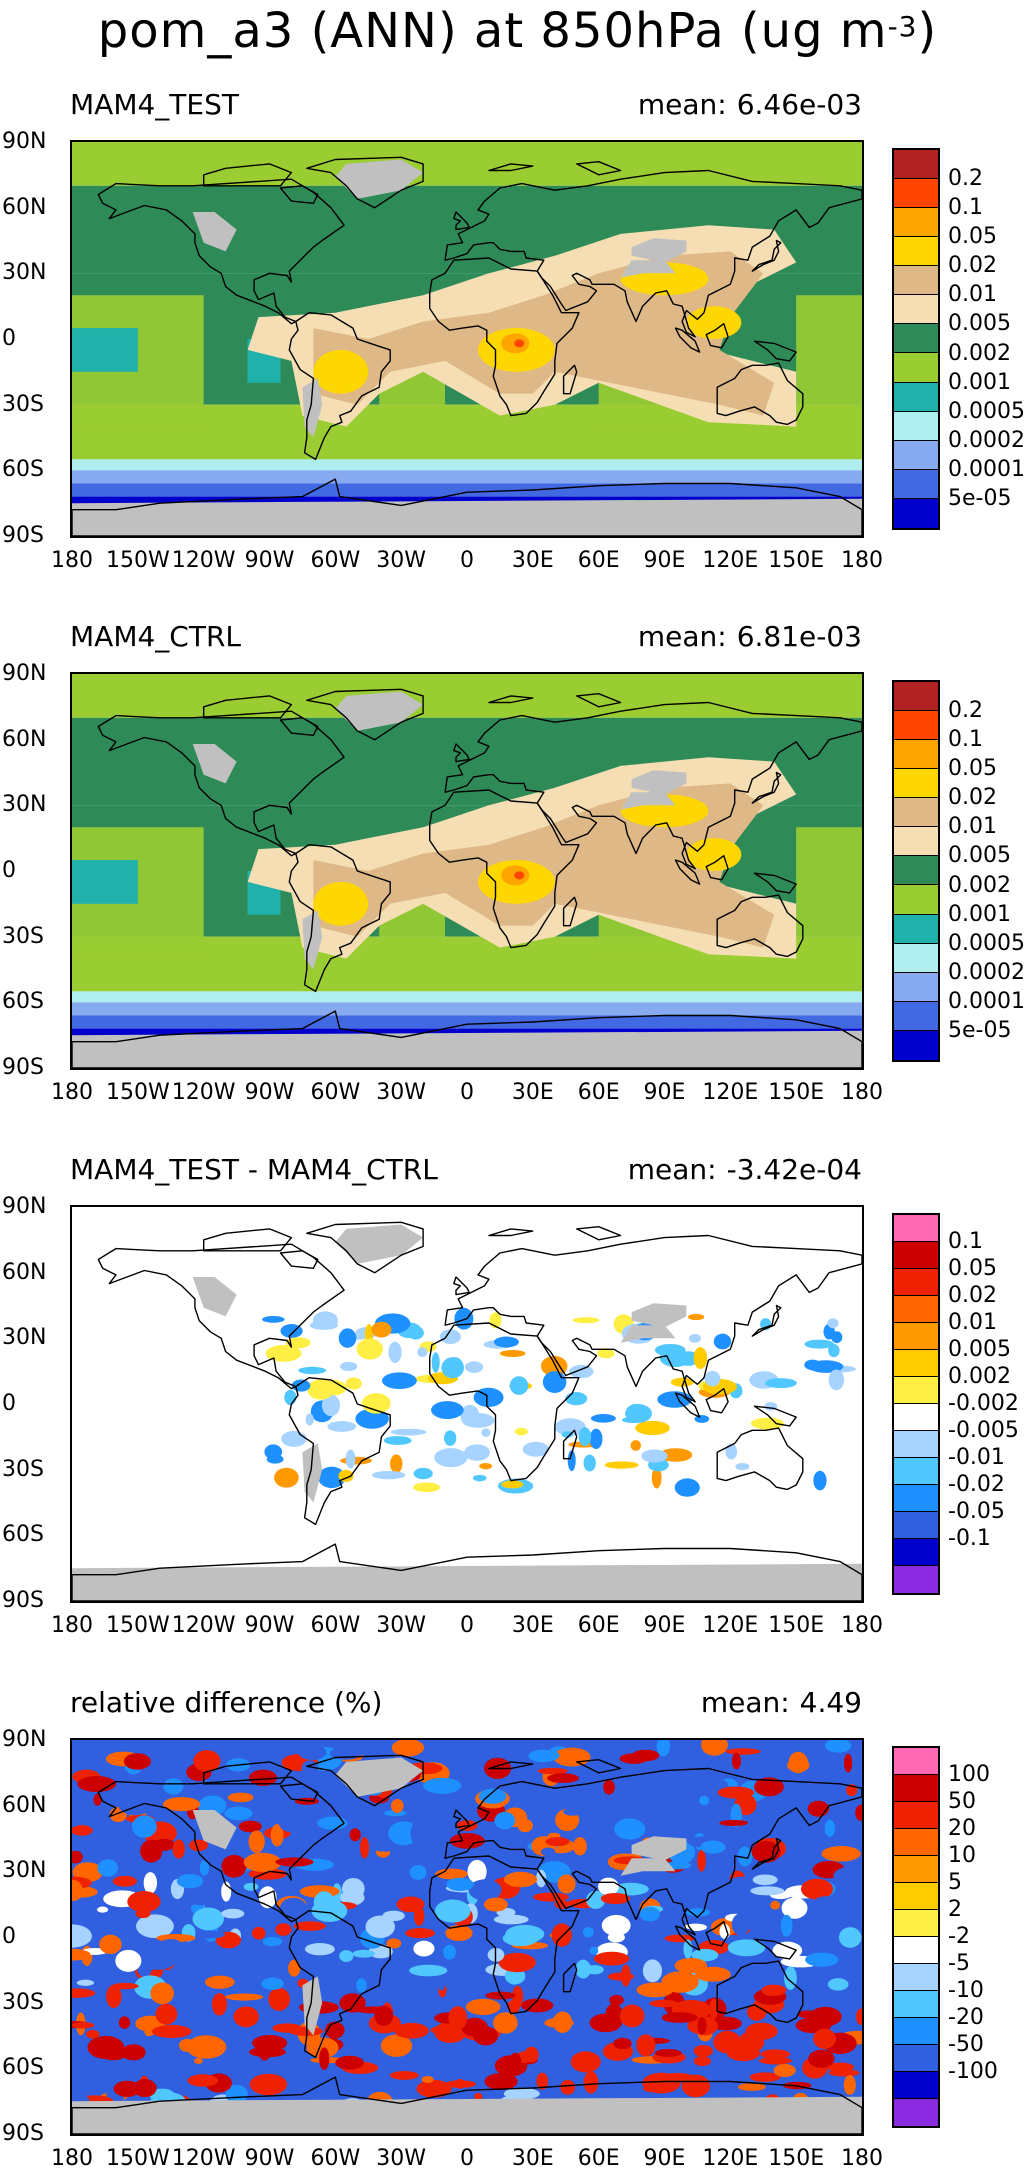 Image resolution: width=1035 pixels, height=2175 pixels. I want to click on field-hotspot, so click(341, 371).